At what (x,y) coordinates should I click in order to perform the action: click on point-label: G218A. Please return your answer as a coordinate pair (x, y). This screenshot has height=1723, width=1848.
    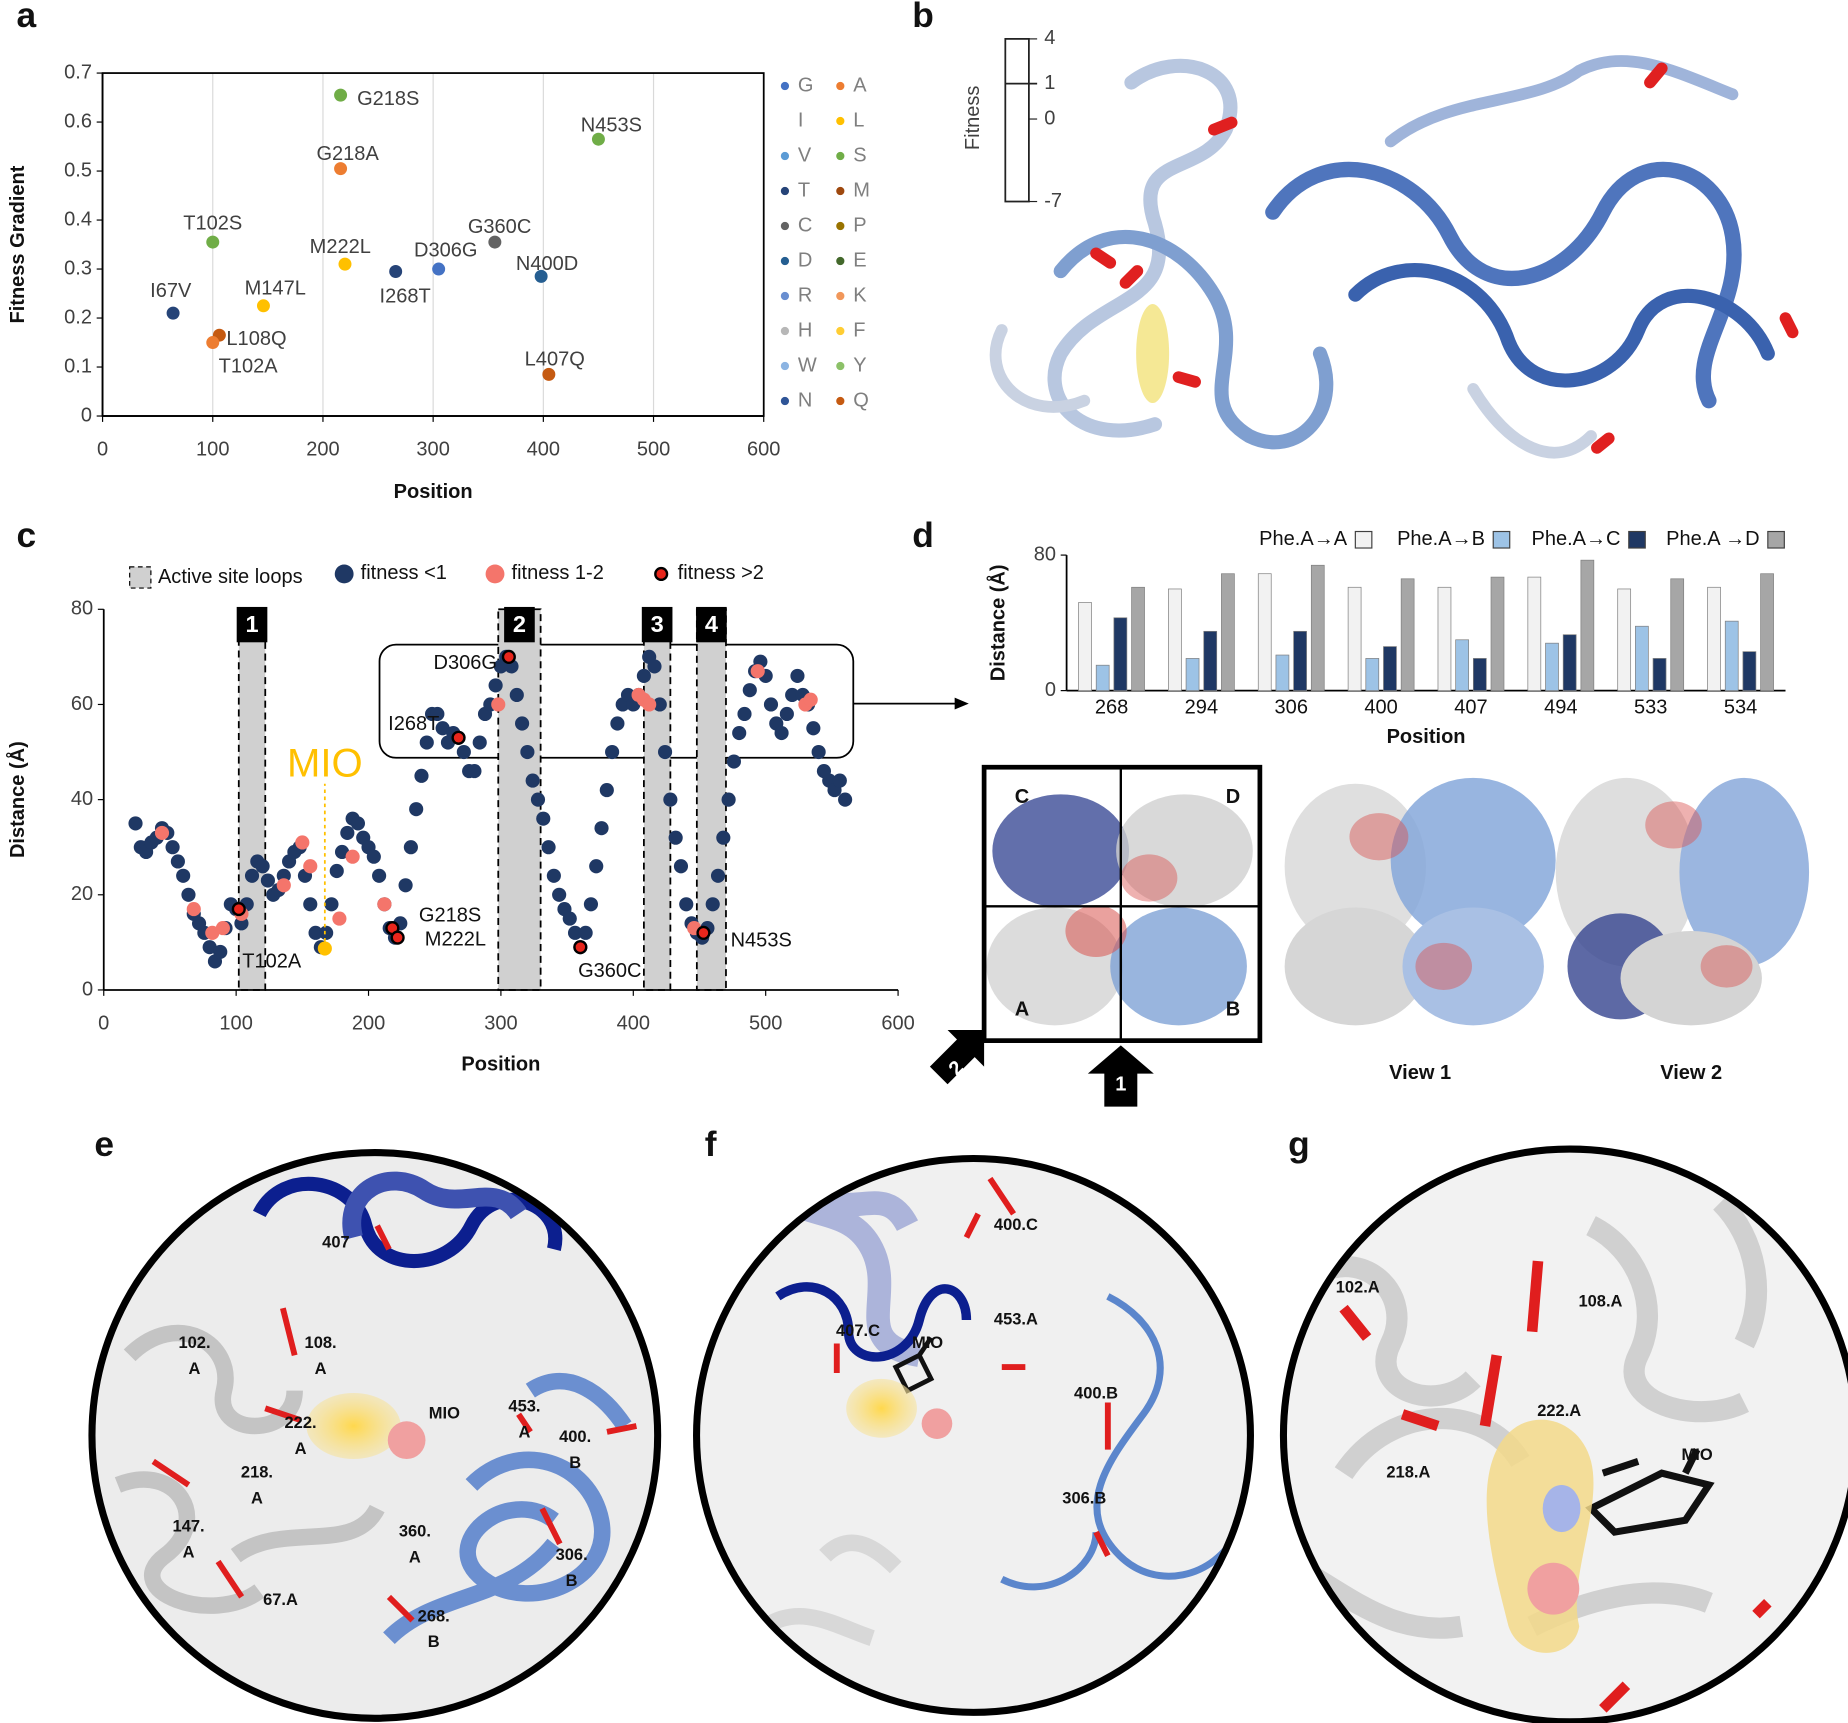
    Looking at the image, I should click on (347, 154).